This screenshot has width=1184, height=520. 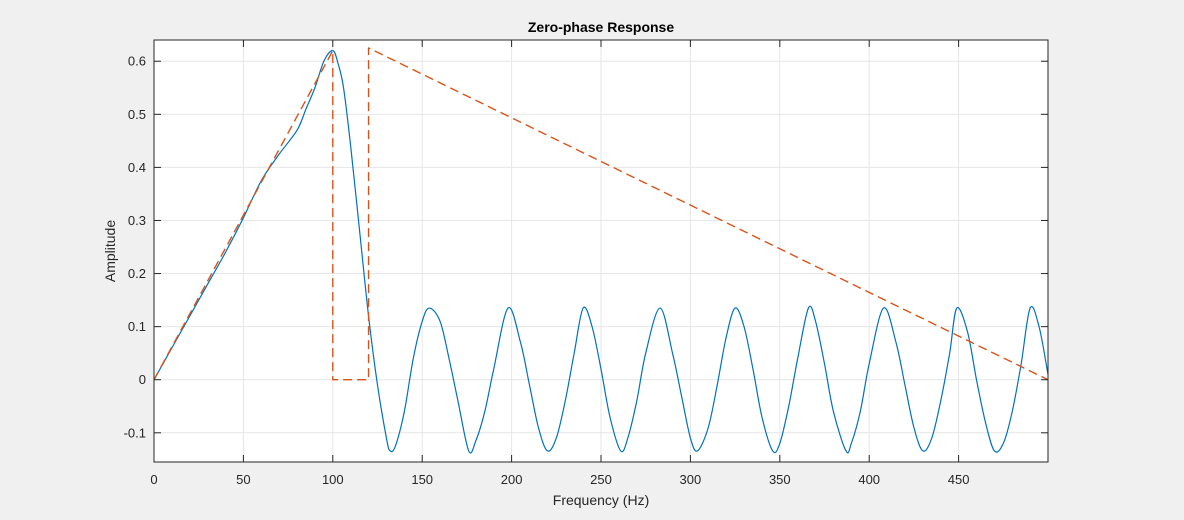 I want to click on y-tick-label: 0.2, so click(x=137, y=273).